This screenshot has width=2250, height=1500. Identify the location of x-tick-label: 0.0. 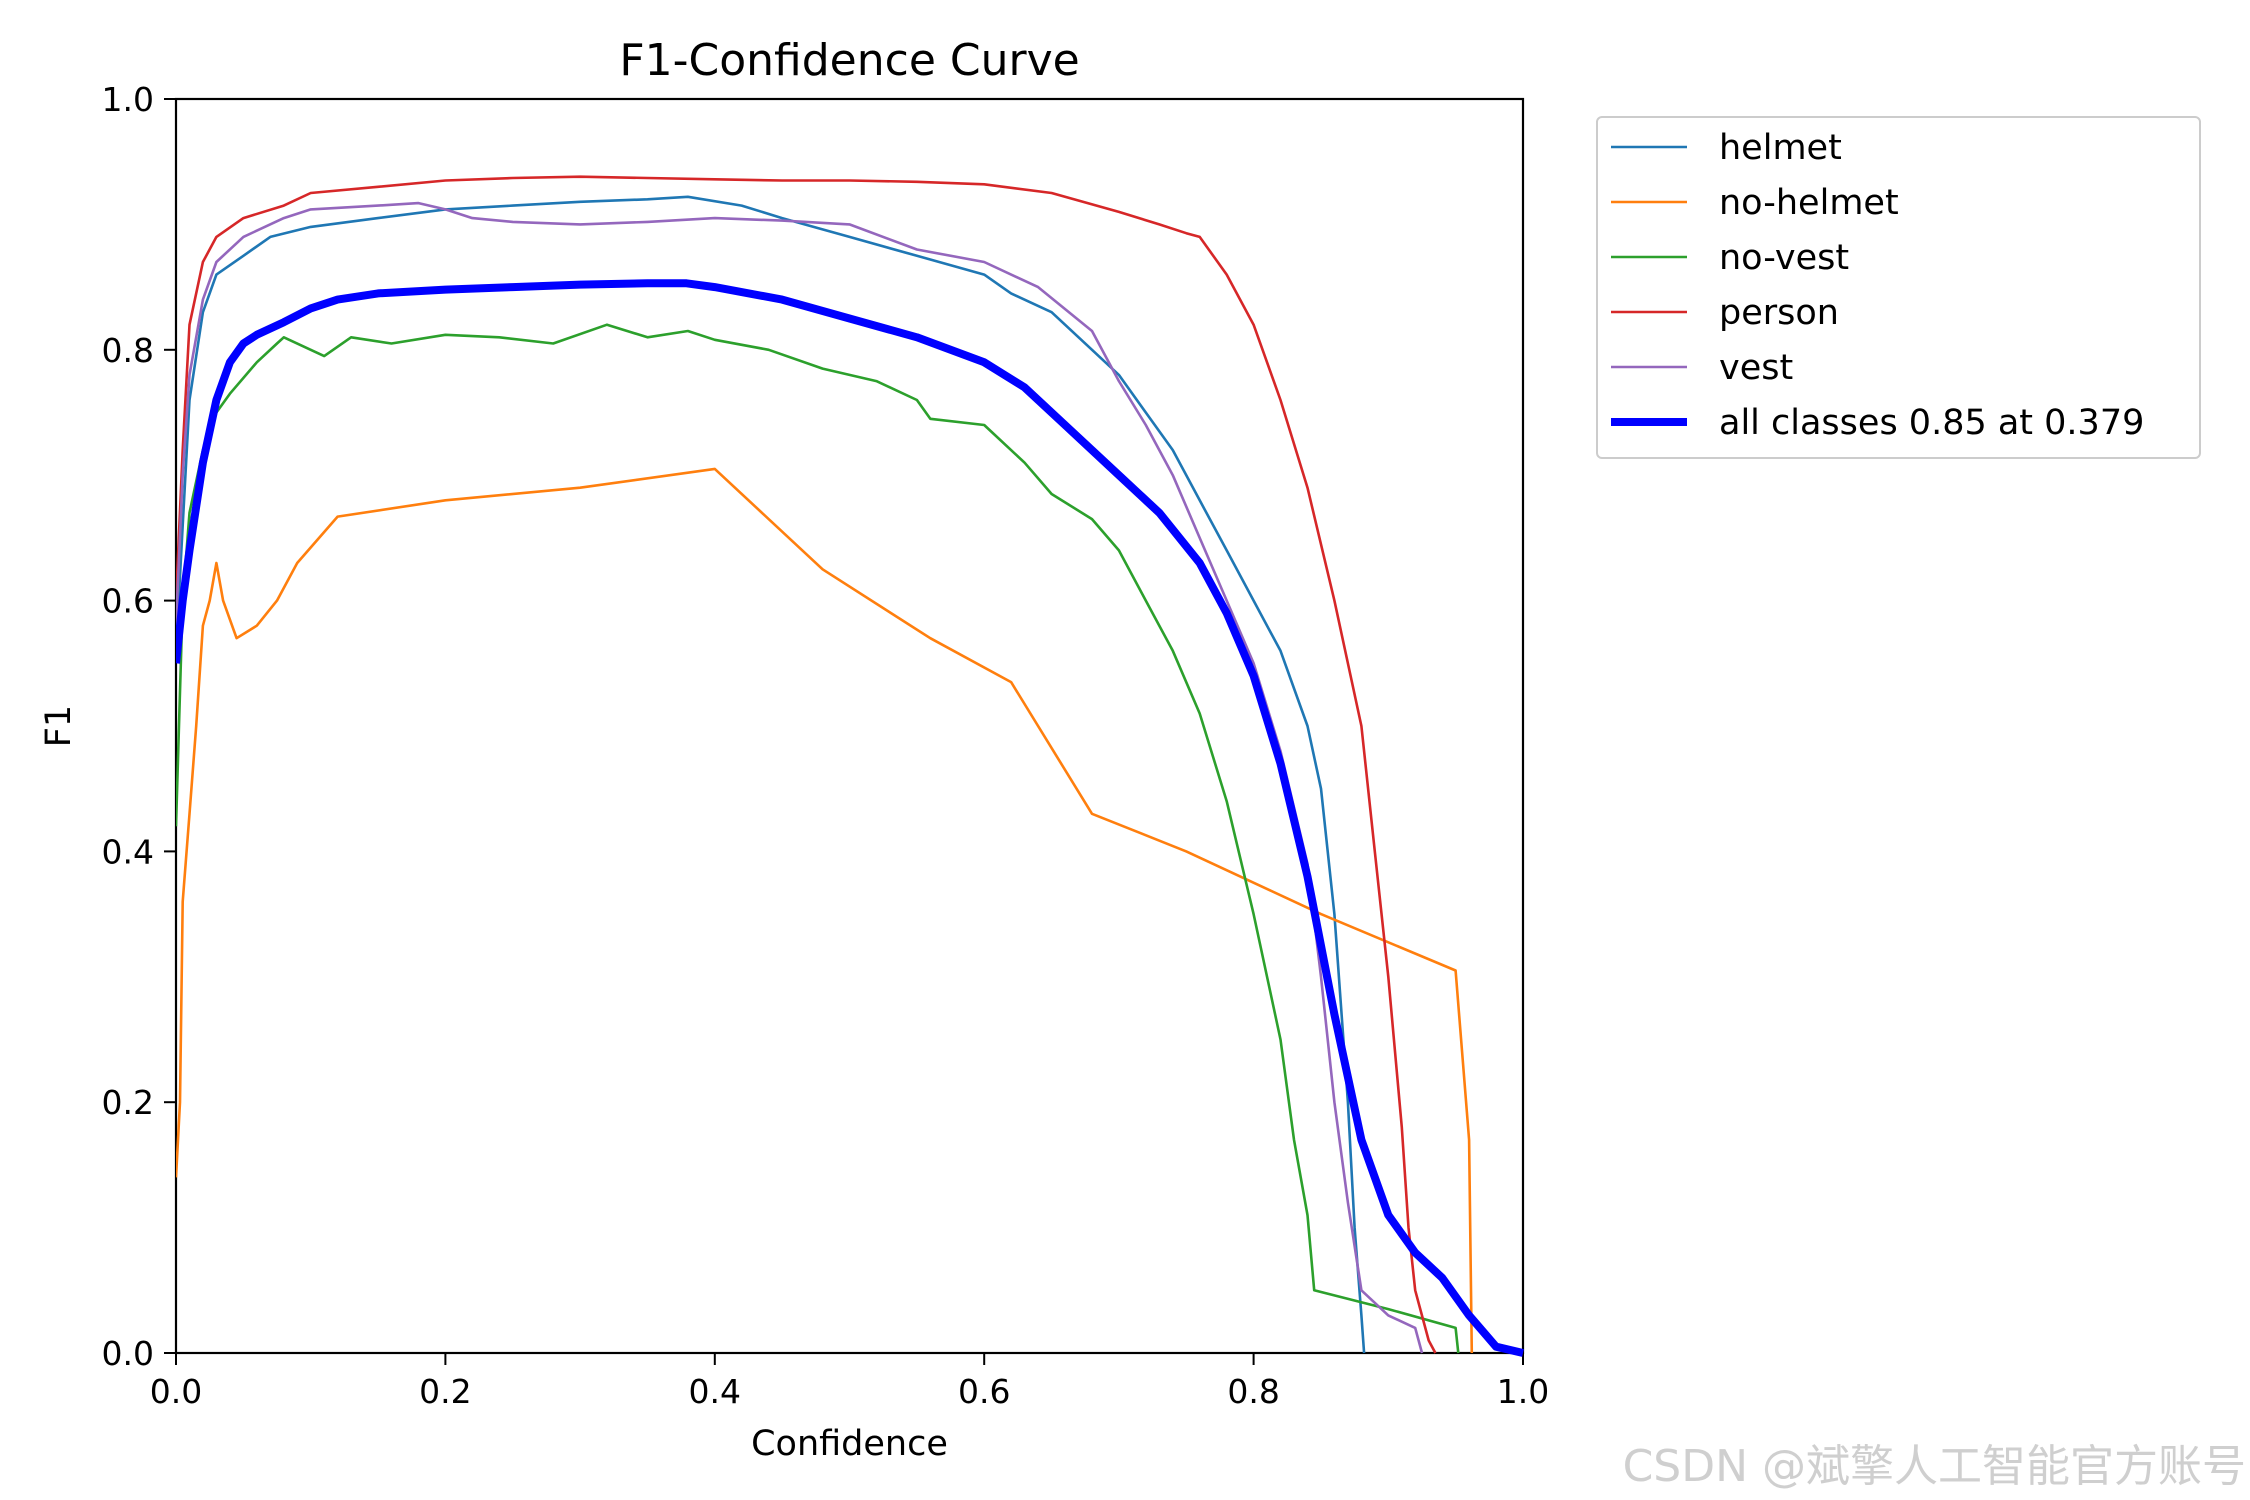
(176, 1391).